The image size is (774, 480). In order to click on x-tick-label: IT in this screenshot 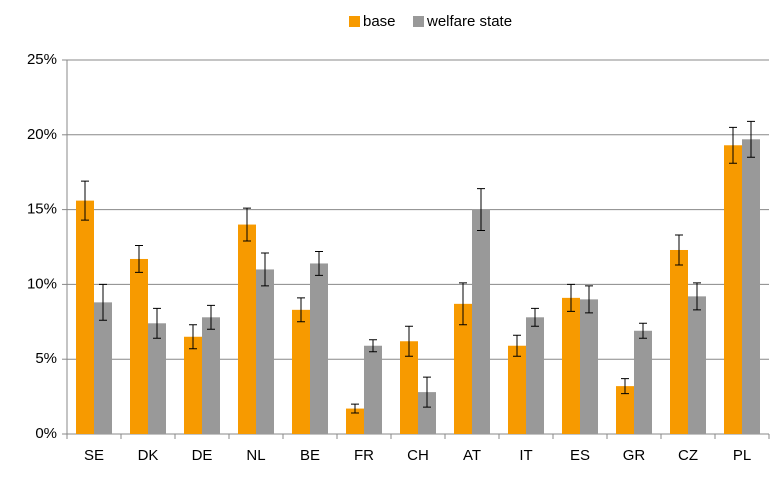, I will do `click(525, 455)`.